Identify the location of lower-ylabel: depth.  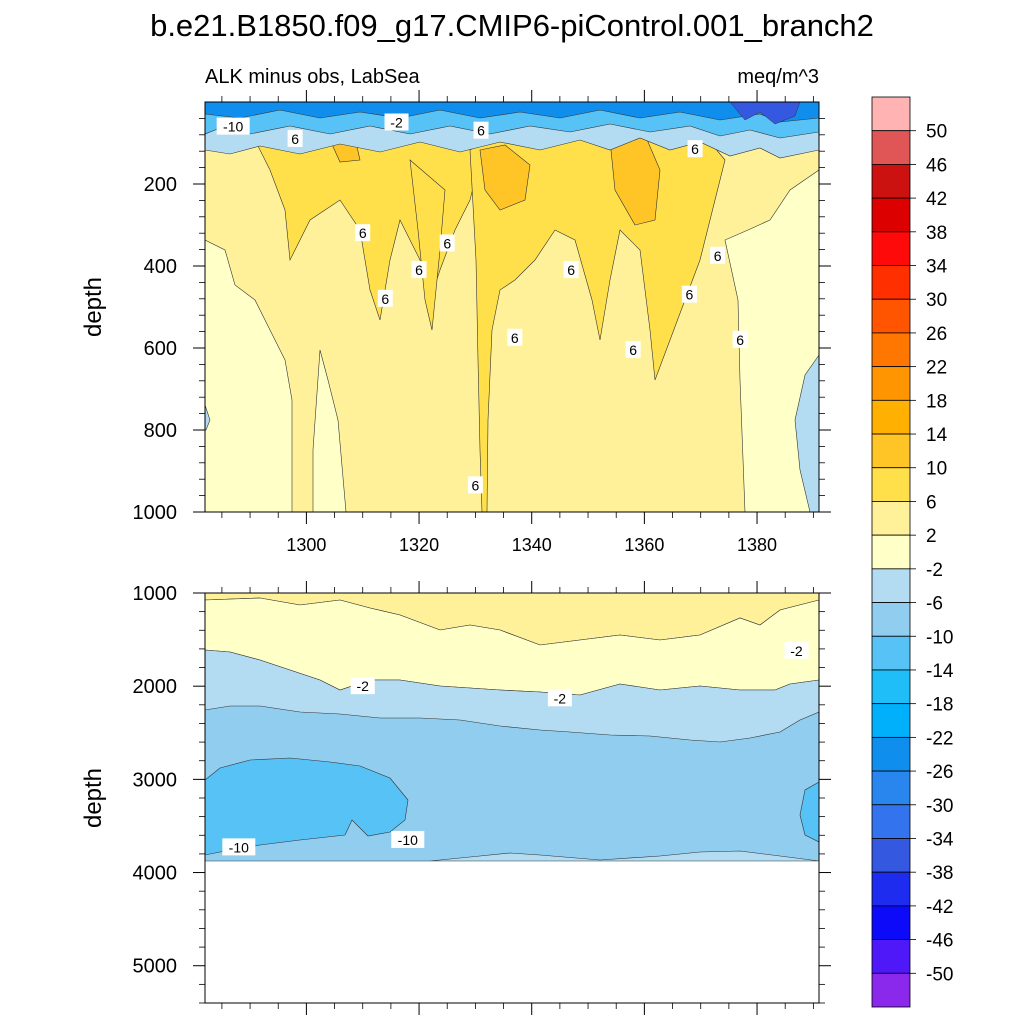
(93, 798).